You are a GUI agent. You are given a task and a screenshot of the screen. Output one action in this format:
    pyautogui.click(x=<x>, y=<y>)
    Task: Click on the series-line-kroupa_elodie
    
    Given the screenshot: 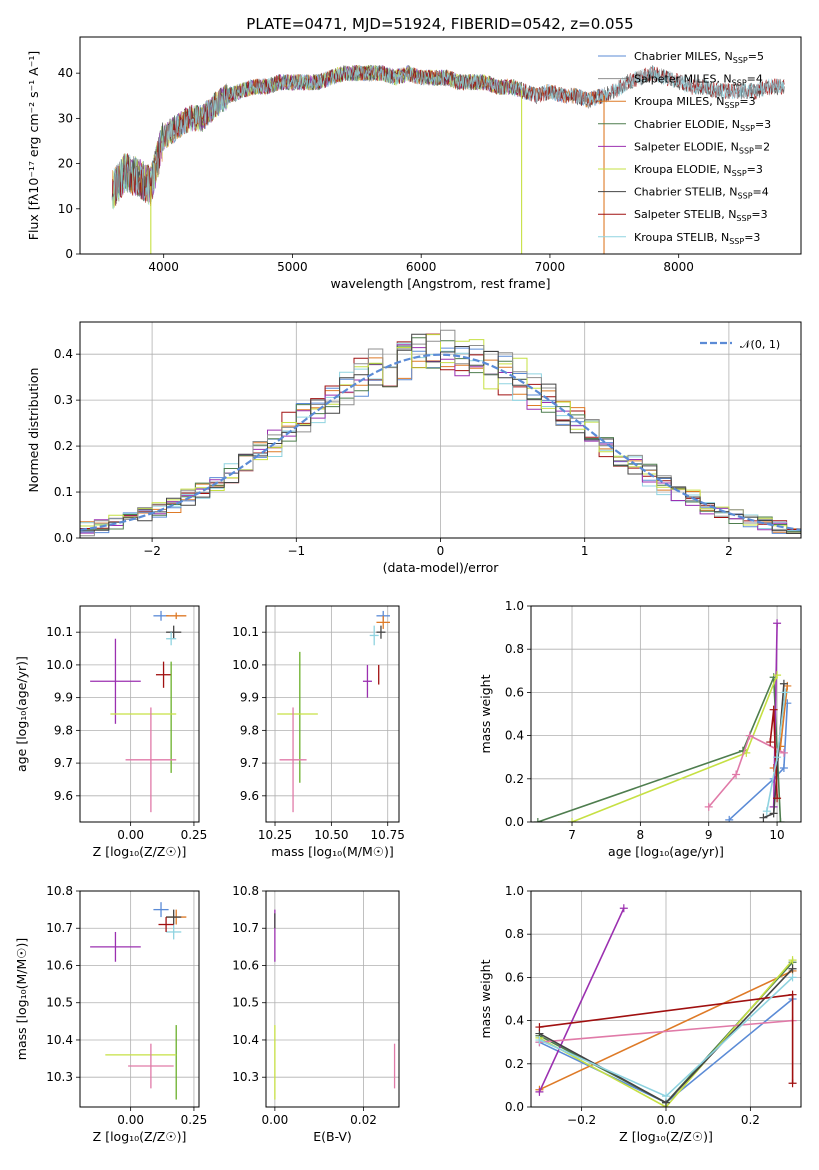 What is the action you would take?
    pyautogui.click(x=666, y=1033)
    